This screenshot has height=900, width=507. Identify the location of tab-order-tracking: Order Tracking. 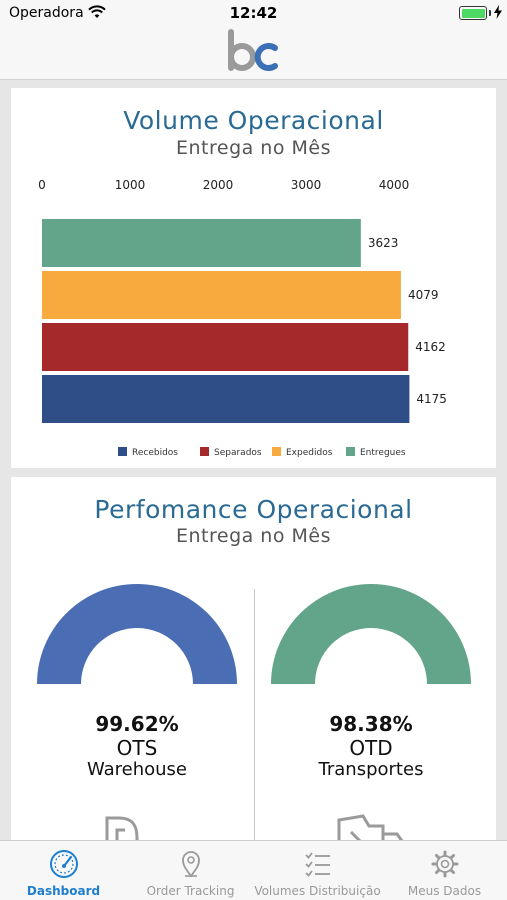
(190, 870).